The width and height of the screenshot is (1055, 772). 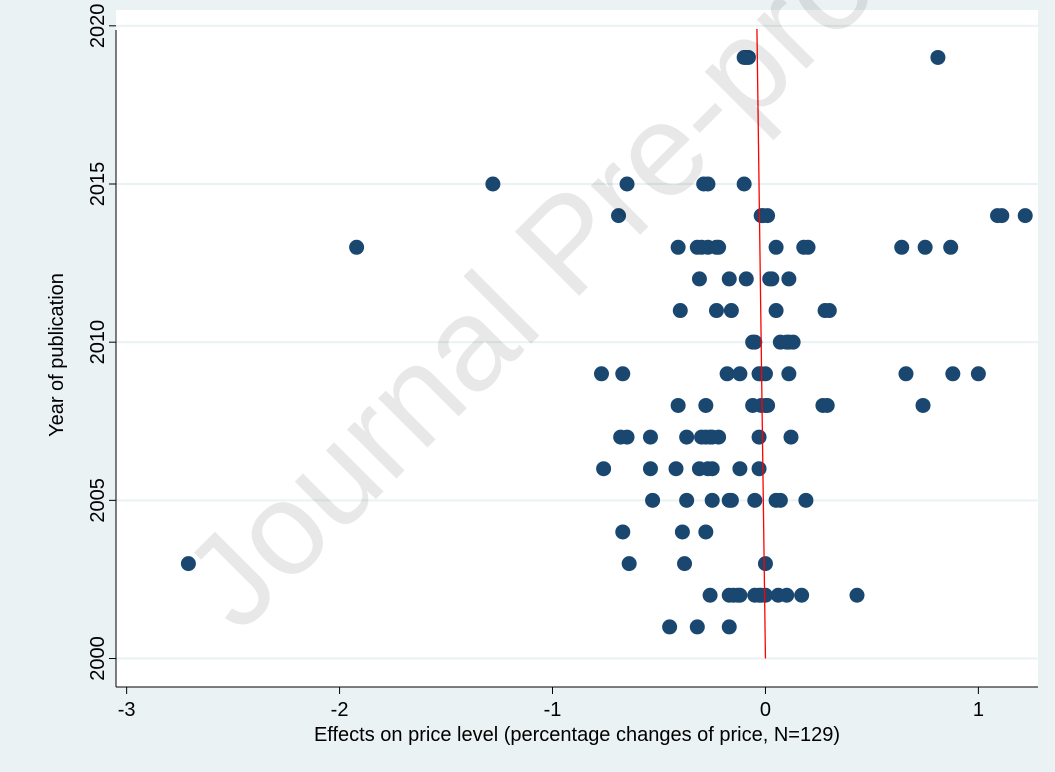 I want to click on x-tick-label: 0, so click(x=765, y=710).